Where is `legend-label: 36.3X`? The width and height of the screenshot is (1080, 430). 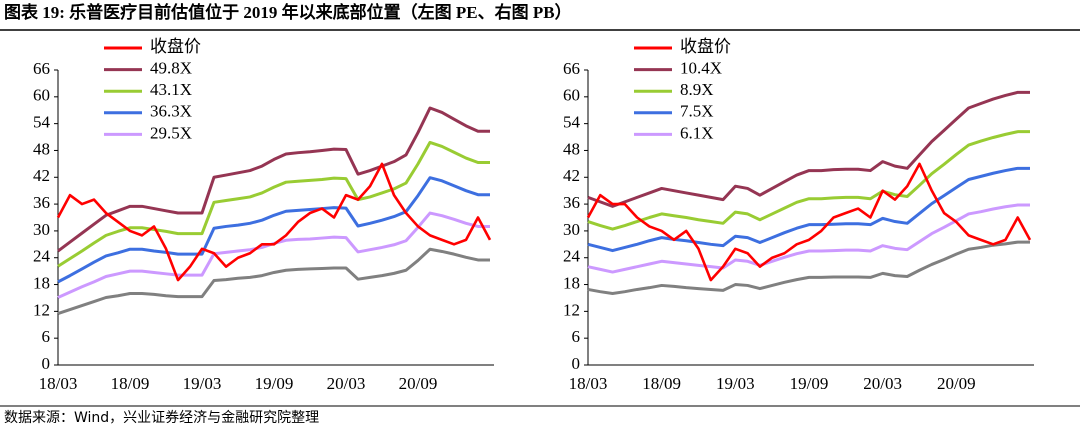 legend-label: 36.3X is located at coordinates (171, 111).